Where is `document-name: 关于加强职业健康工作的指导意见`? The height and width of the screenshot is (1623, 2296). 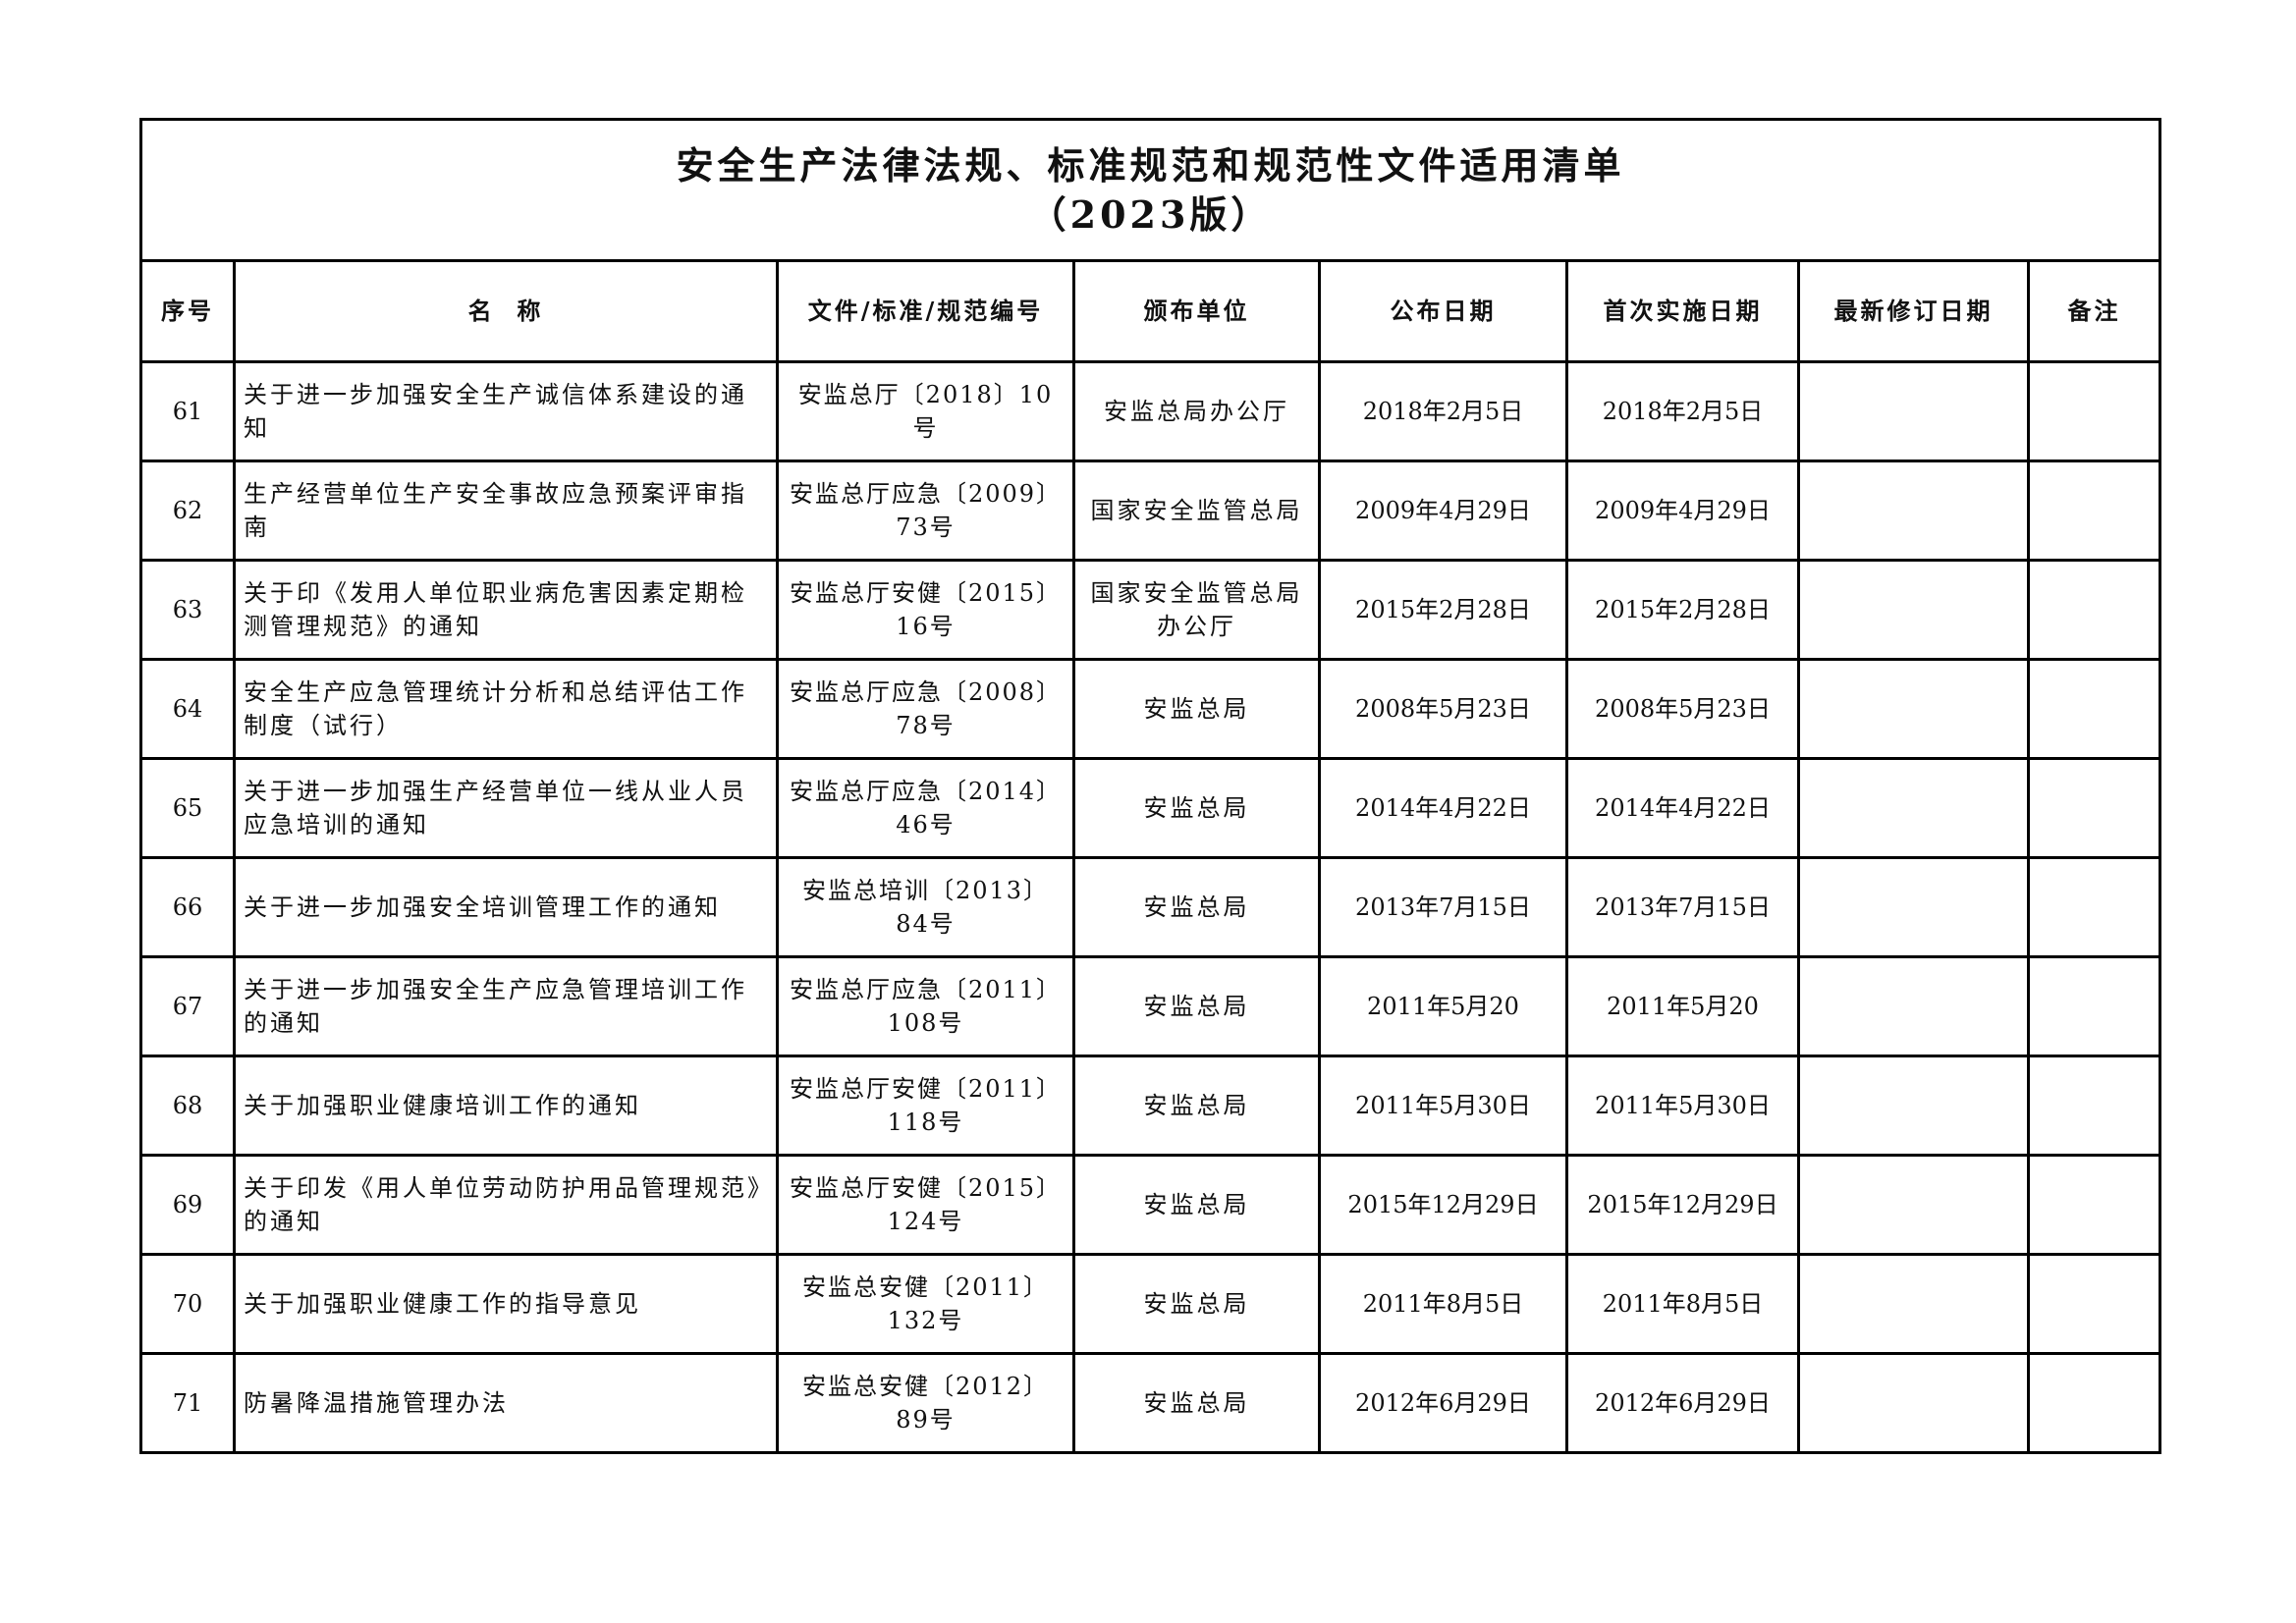 document-name: 关于加强职业健康工作的指导意见 is located at coordinates (506, 1304).